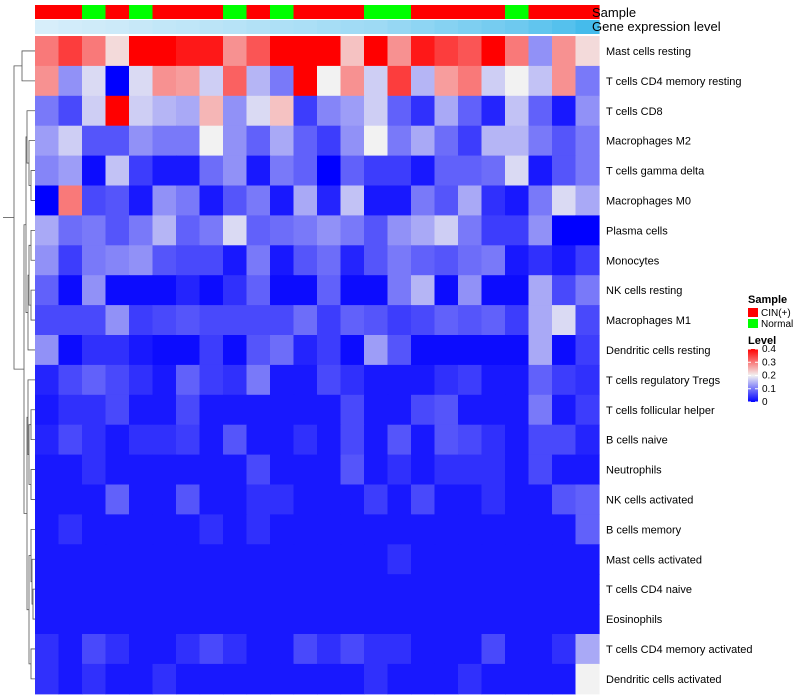  I want to click on row-label: Eosinophils, so click(634, 620).